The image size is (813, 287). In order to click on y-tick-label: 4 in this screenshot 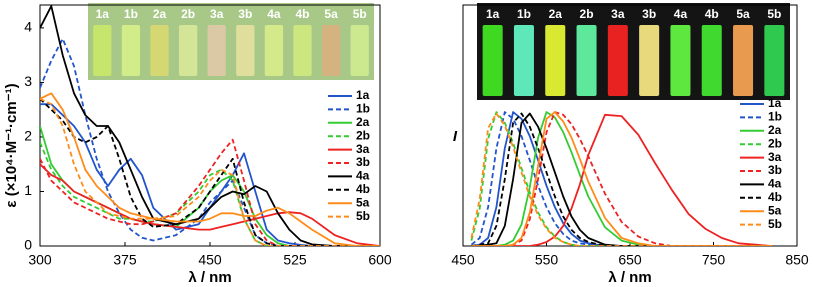, I will do `click(28, 27)`.